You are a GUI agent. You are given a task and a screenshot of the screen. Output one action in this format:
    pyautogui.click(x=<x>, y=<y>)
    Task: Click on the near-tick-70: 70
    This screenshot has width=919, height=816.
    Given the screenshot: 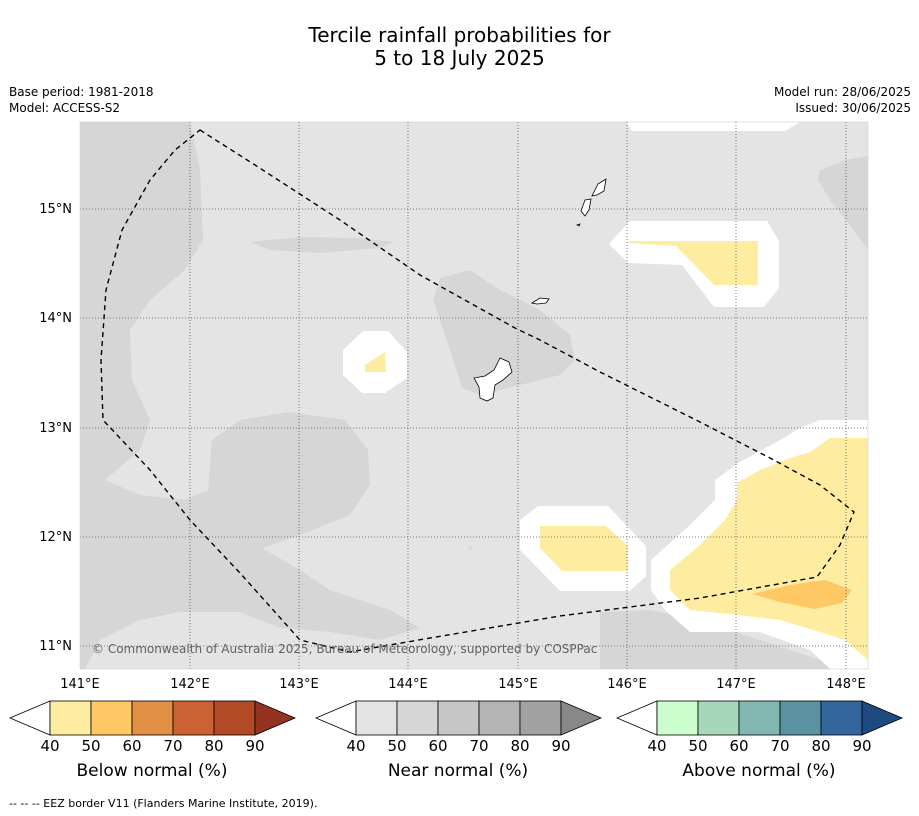 What is the action you would take?
    pyautogui.click(x=478, y=746)
    